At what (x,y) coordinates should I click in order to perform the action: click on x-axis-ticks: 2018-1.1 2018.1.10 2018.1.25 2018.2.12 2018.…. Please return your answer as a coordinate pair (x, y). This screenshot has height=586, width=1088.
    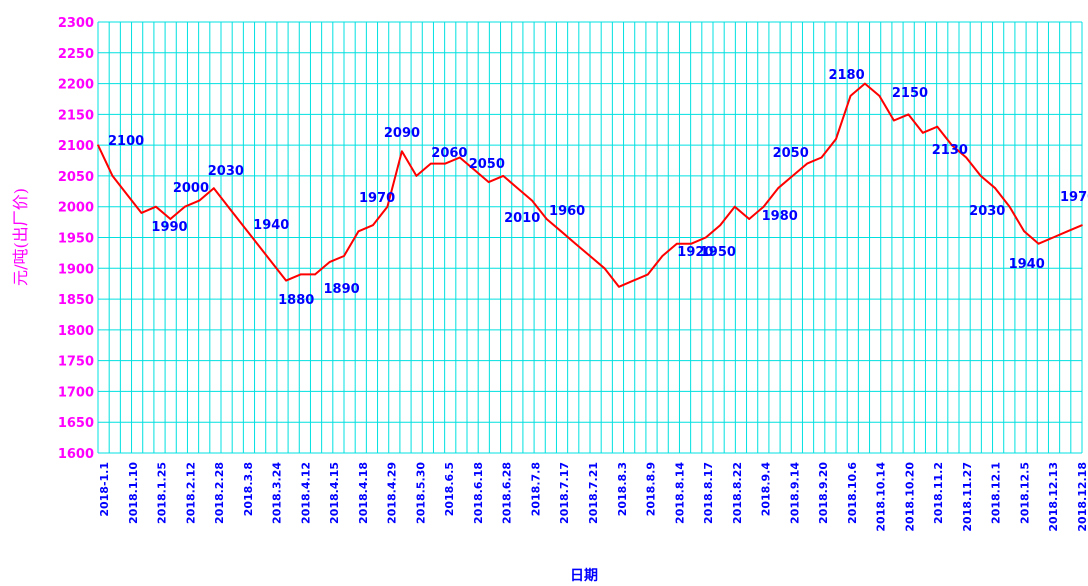
    Looking at the image, I should click on (593, 497).